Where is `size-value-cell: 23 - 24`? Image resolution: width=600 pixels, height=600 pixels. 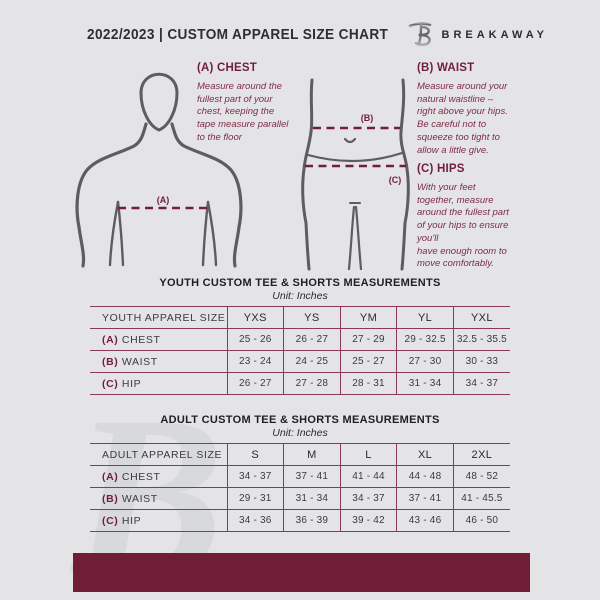 size-value-cell: 23 - 24 is located at coordinates (255, 361).